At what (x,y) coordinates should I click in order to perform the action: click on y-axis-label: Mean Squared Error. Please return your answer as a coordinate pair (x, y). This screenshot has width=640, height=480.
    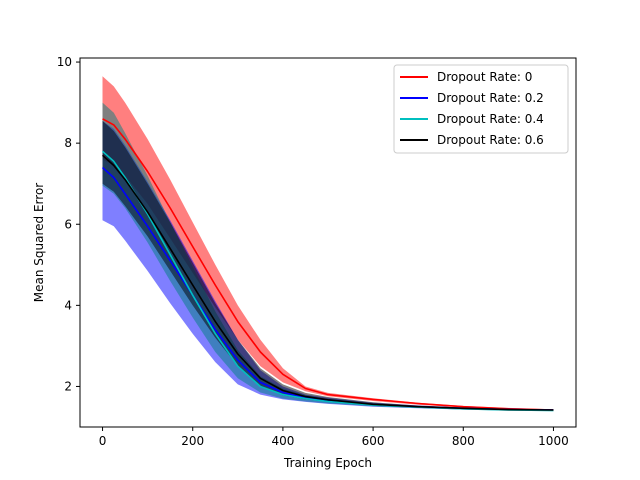
    Looking at the image, I should click on (39, 243).